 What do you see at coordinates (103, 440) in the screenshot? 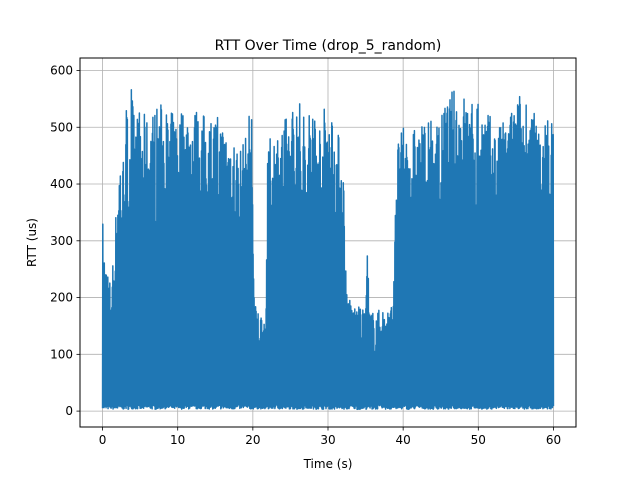
I see `x-tick-label: 0` at bounding box center [103, 440].